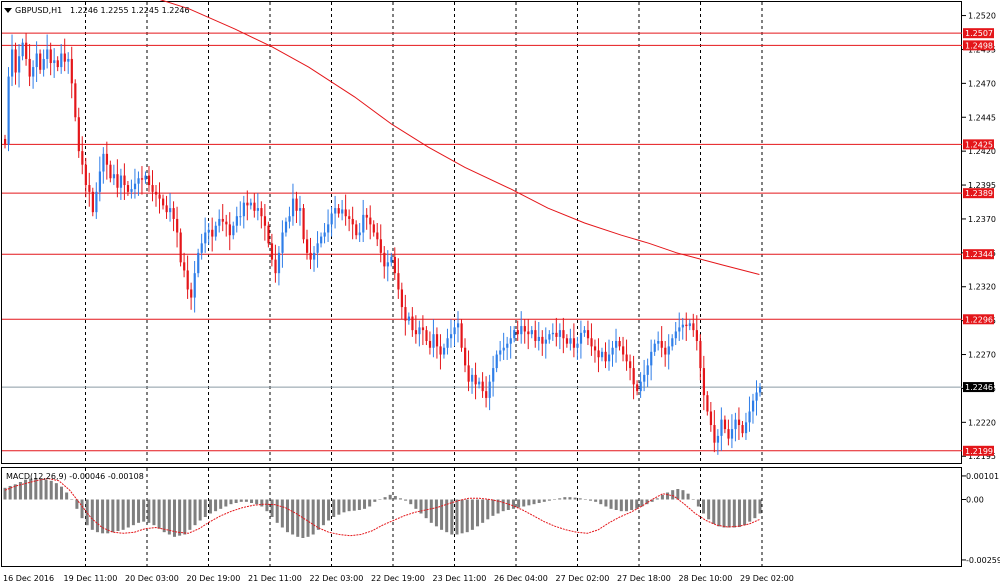 Image resolution: width=1000 pixels, height=588 pixels. What do you see at coordinates (460, 578) in the screenshot?
I see `x-tick-label: 23 Dec 11:00` at bounding box center [460, 578].